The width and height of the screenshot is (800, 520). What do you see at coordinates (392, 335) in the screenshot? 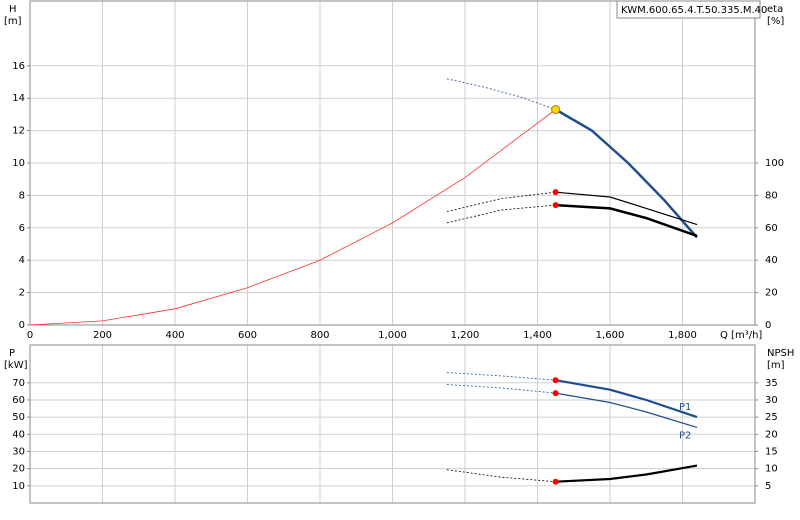
I see `x-tick-label: 1,000` at bounding box center [392, 335].